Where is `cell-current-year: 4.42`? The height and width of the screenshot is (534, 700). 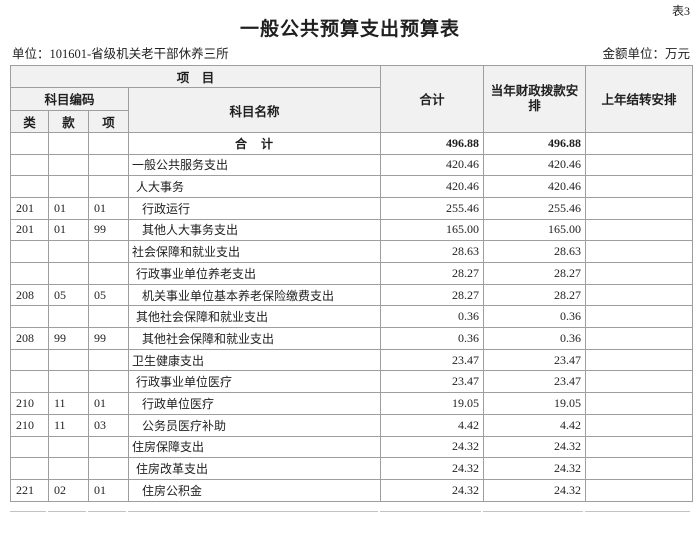
cell-current-year: 4.42 is located at coordinates (535, 425).